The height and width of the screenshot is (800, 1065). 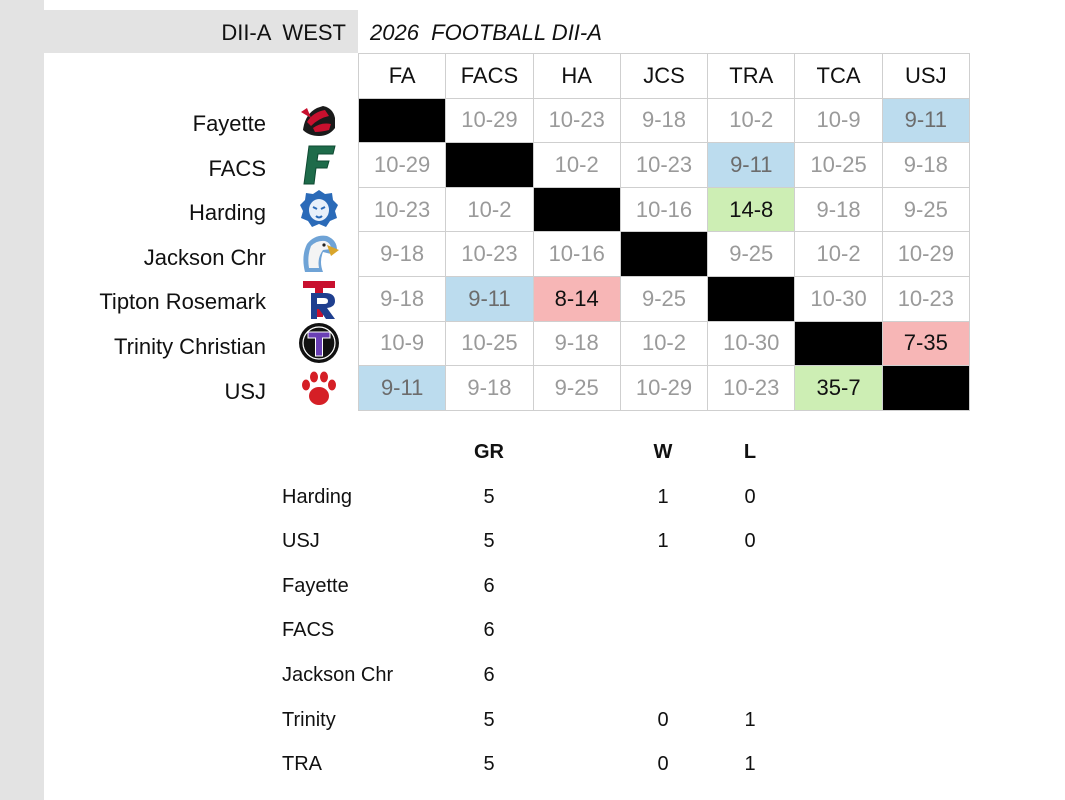 I want to click on standings-row: Harding 5 1 0, so click(x=532, y=497).